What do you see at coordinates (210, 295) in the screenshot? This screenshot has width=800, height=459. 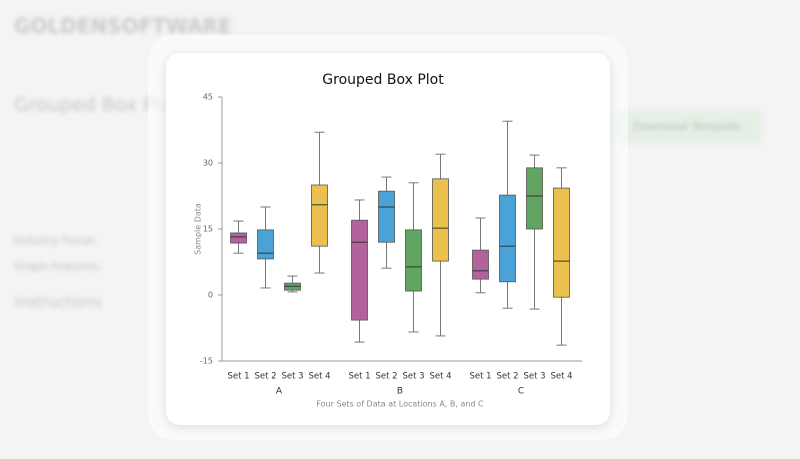 I see `y-tick-label: 0` at bounding box center [210, 295].